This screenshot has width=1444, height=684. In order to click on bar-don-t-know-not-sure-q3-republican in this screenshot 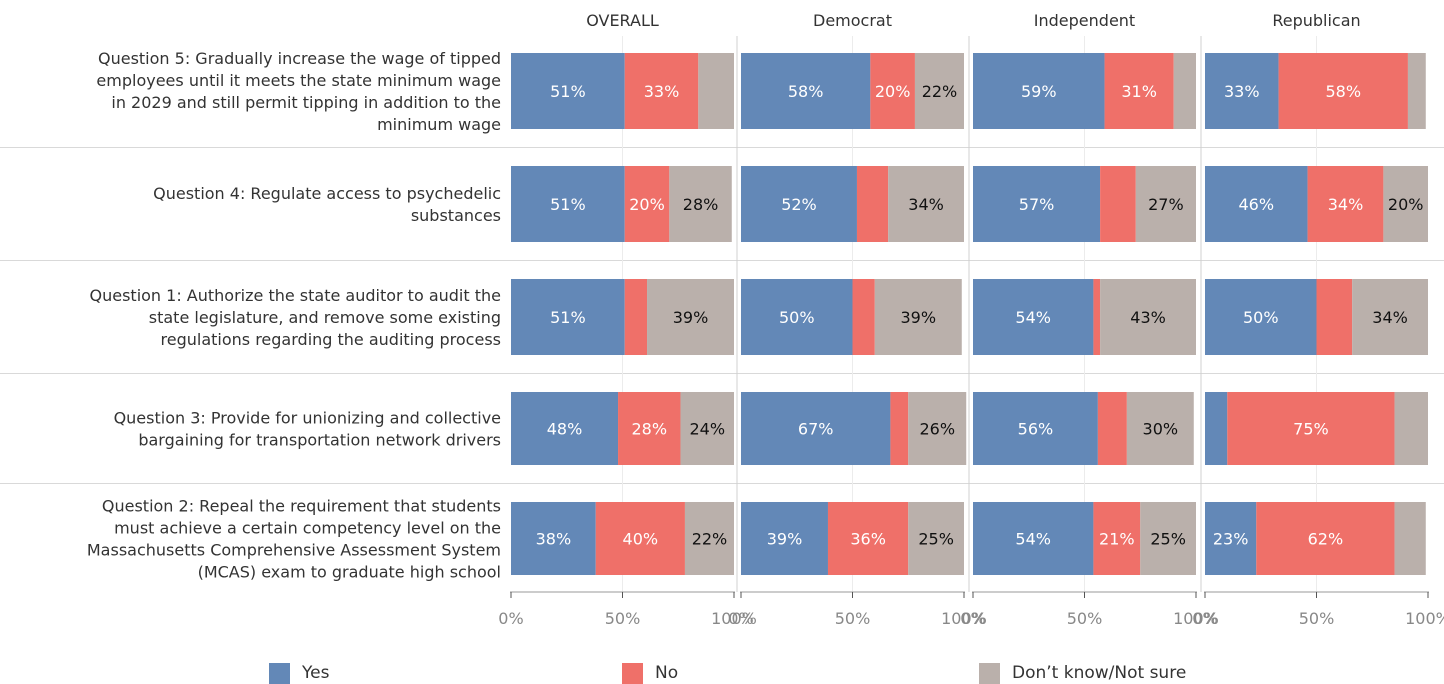, I will do `click(1390, 317)`.